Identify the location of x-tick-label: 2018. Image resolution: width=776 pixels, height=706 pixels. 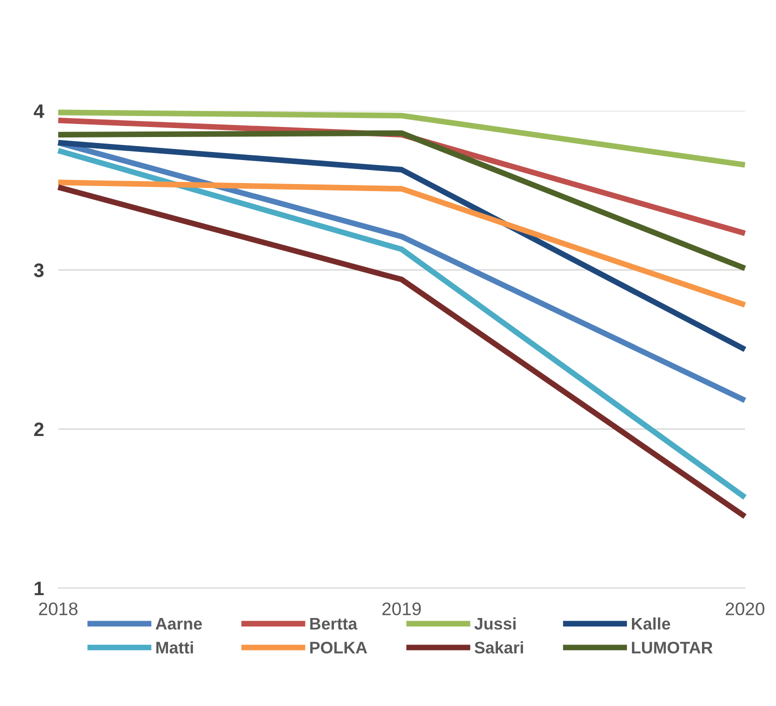
(58, 609).